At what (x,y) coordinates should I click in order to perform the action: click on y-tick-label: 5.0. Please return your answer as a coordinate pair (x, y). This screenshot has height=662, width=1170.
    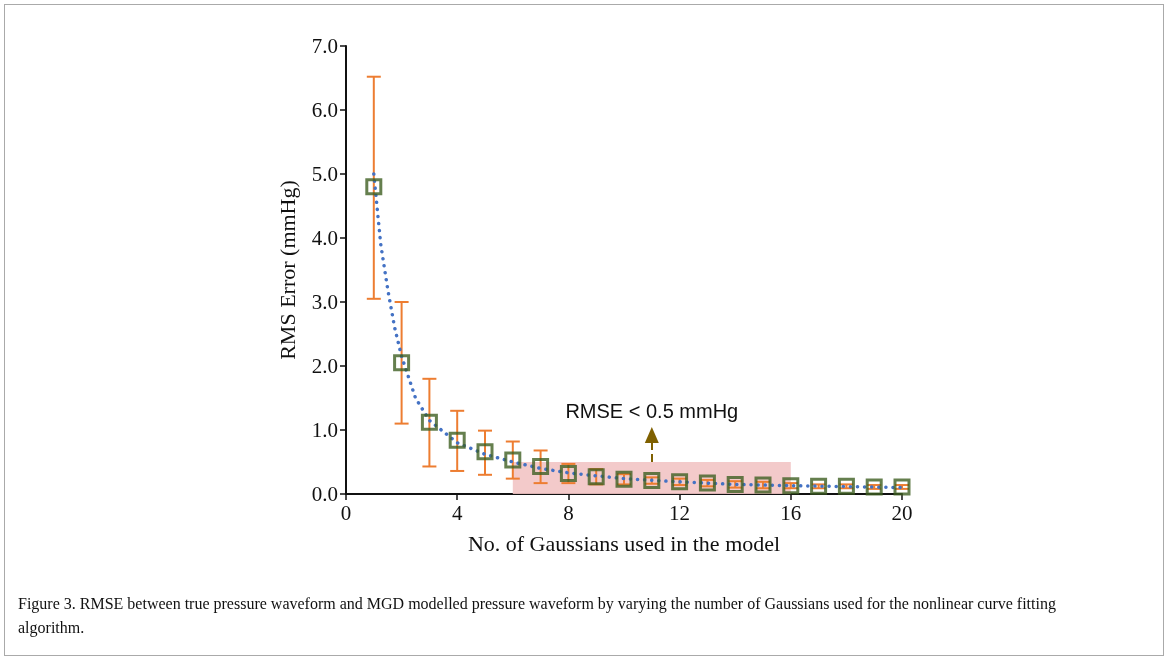
    Looking at the image, I should click on (324, 174).